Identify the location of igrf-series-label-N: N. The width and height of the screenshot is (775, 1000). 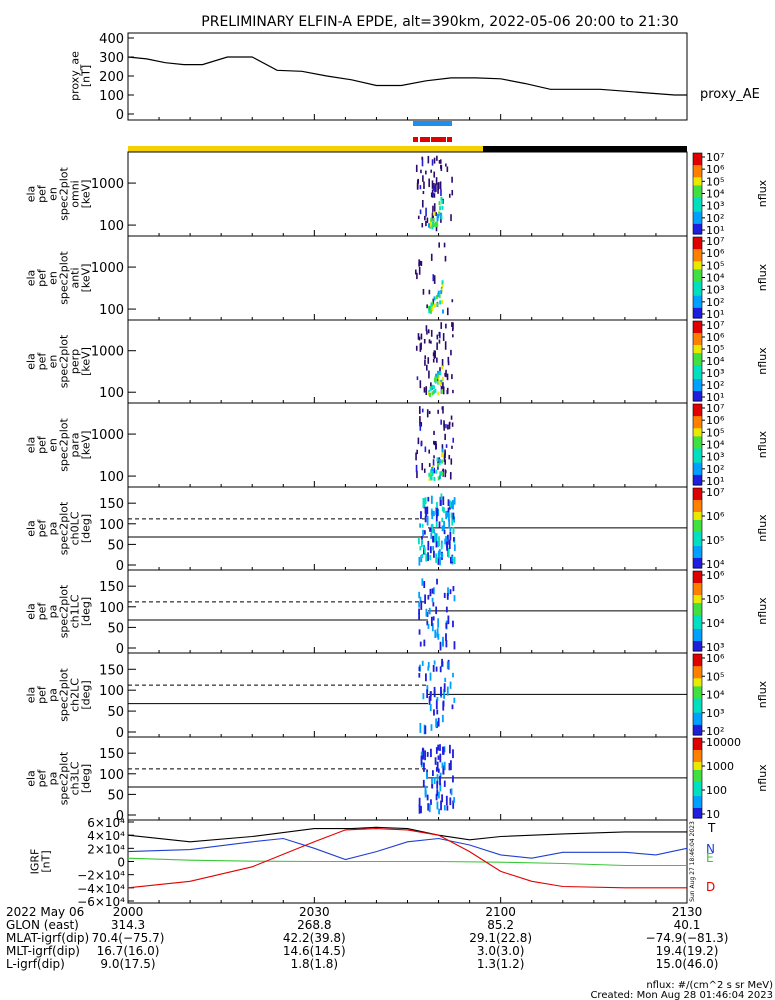
(710, 849).